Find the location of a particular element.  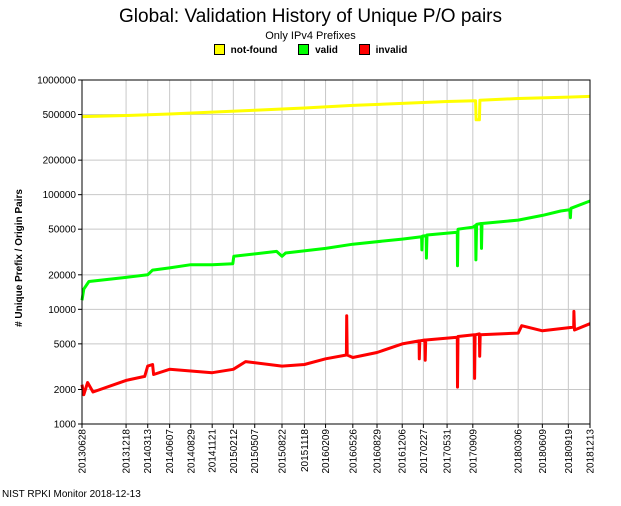

y-tick-label: 100000 is located at coordinates (60, 195).